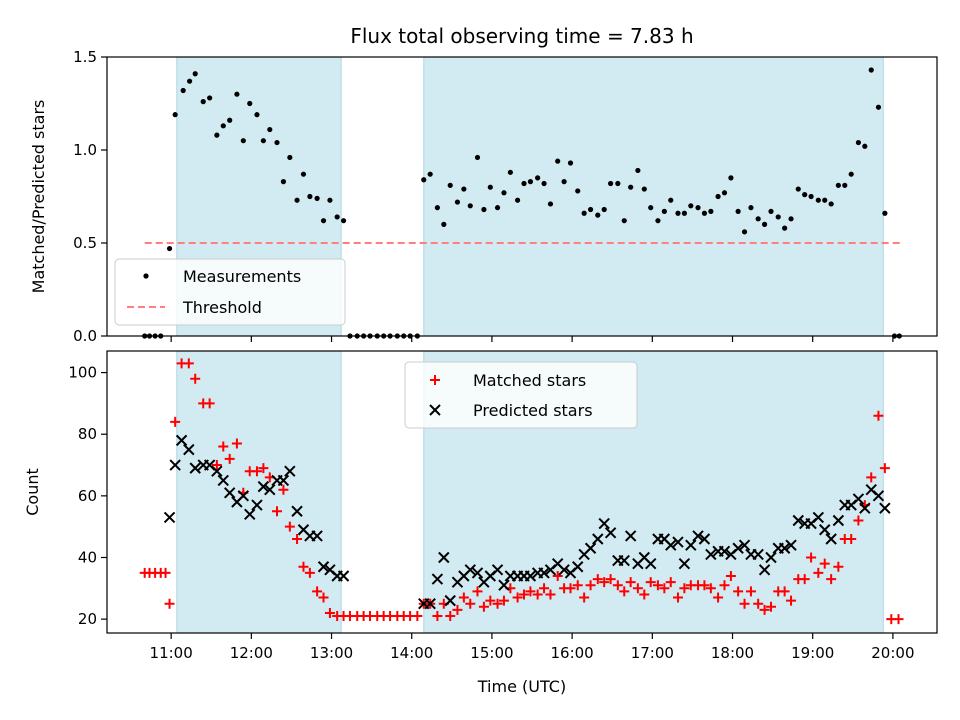  Describe the element at coordinates (572, 653) in the screenshot. I see `x-tick-label: 16:00` at that location.